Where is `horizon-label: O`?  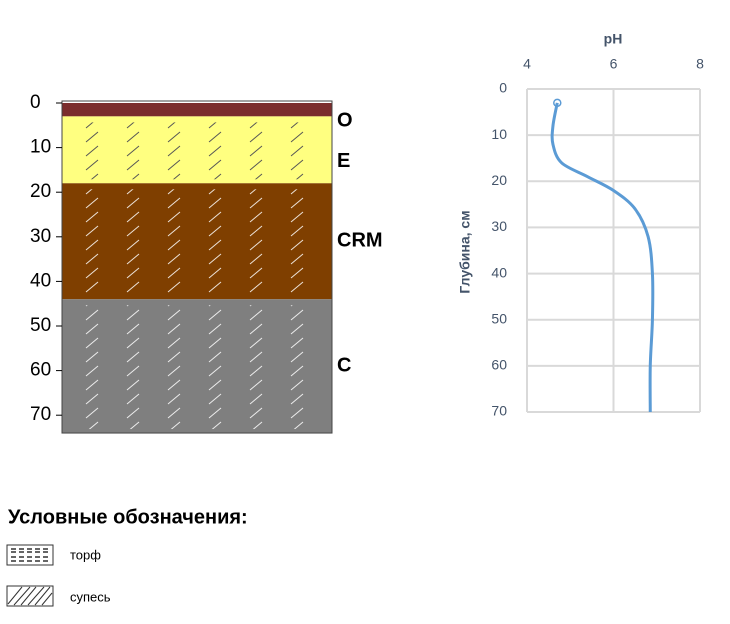
horizon-label: O is located at coordinates (345, 120).